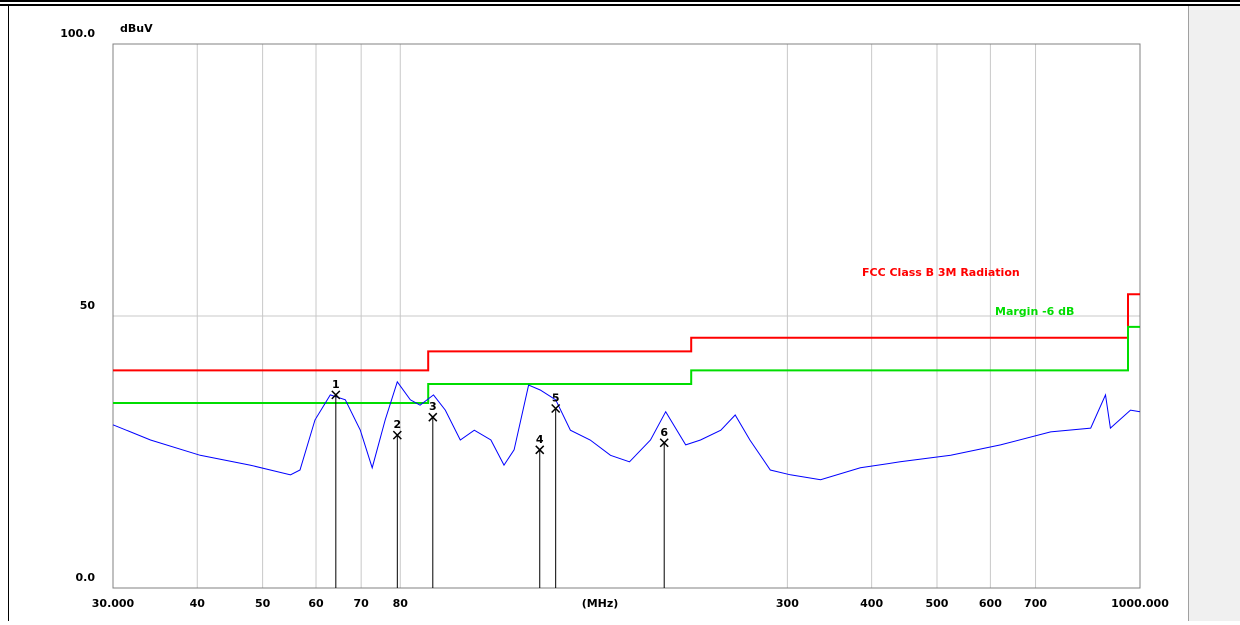 Image resolution: width=1240 pixels, height=625 pixels. What do you see at coordinates (941, 272) in the screenshot?
I see `legend-label: FCC Class B 3M Radiation` at bounding box center [941, 272].